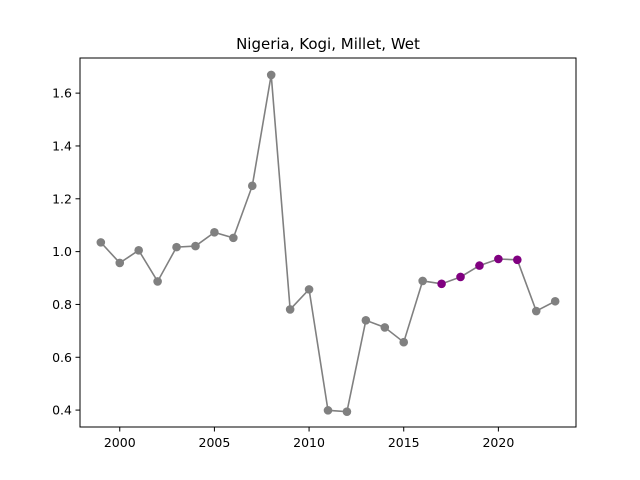  What do you see at coordinates (498, 442) in the screenshot?
I see `x-tick-label: 2020` at bounding box center [498, 442].